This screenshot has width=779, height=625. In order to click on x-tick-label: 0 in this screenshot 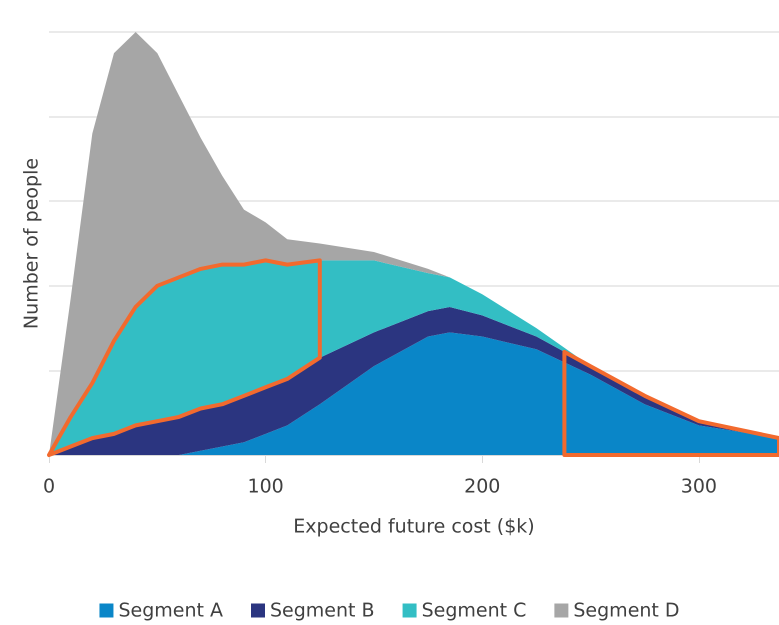, I will do `click(49, 487)`.